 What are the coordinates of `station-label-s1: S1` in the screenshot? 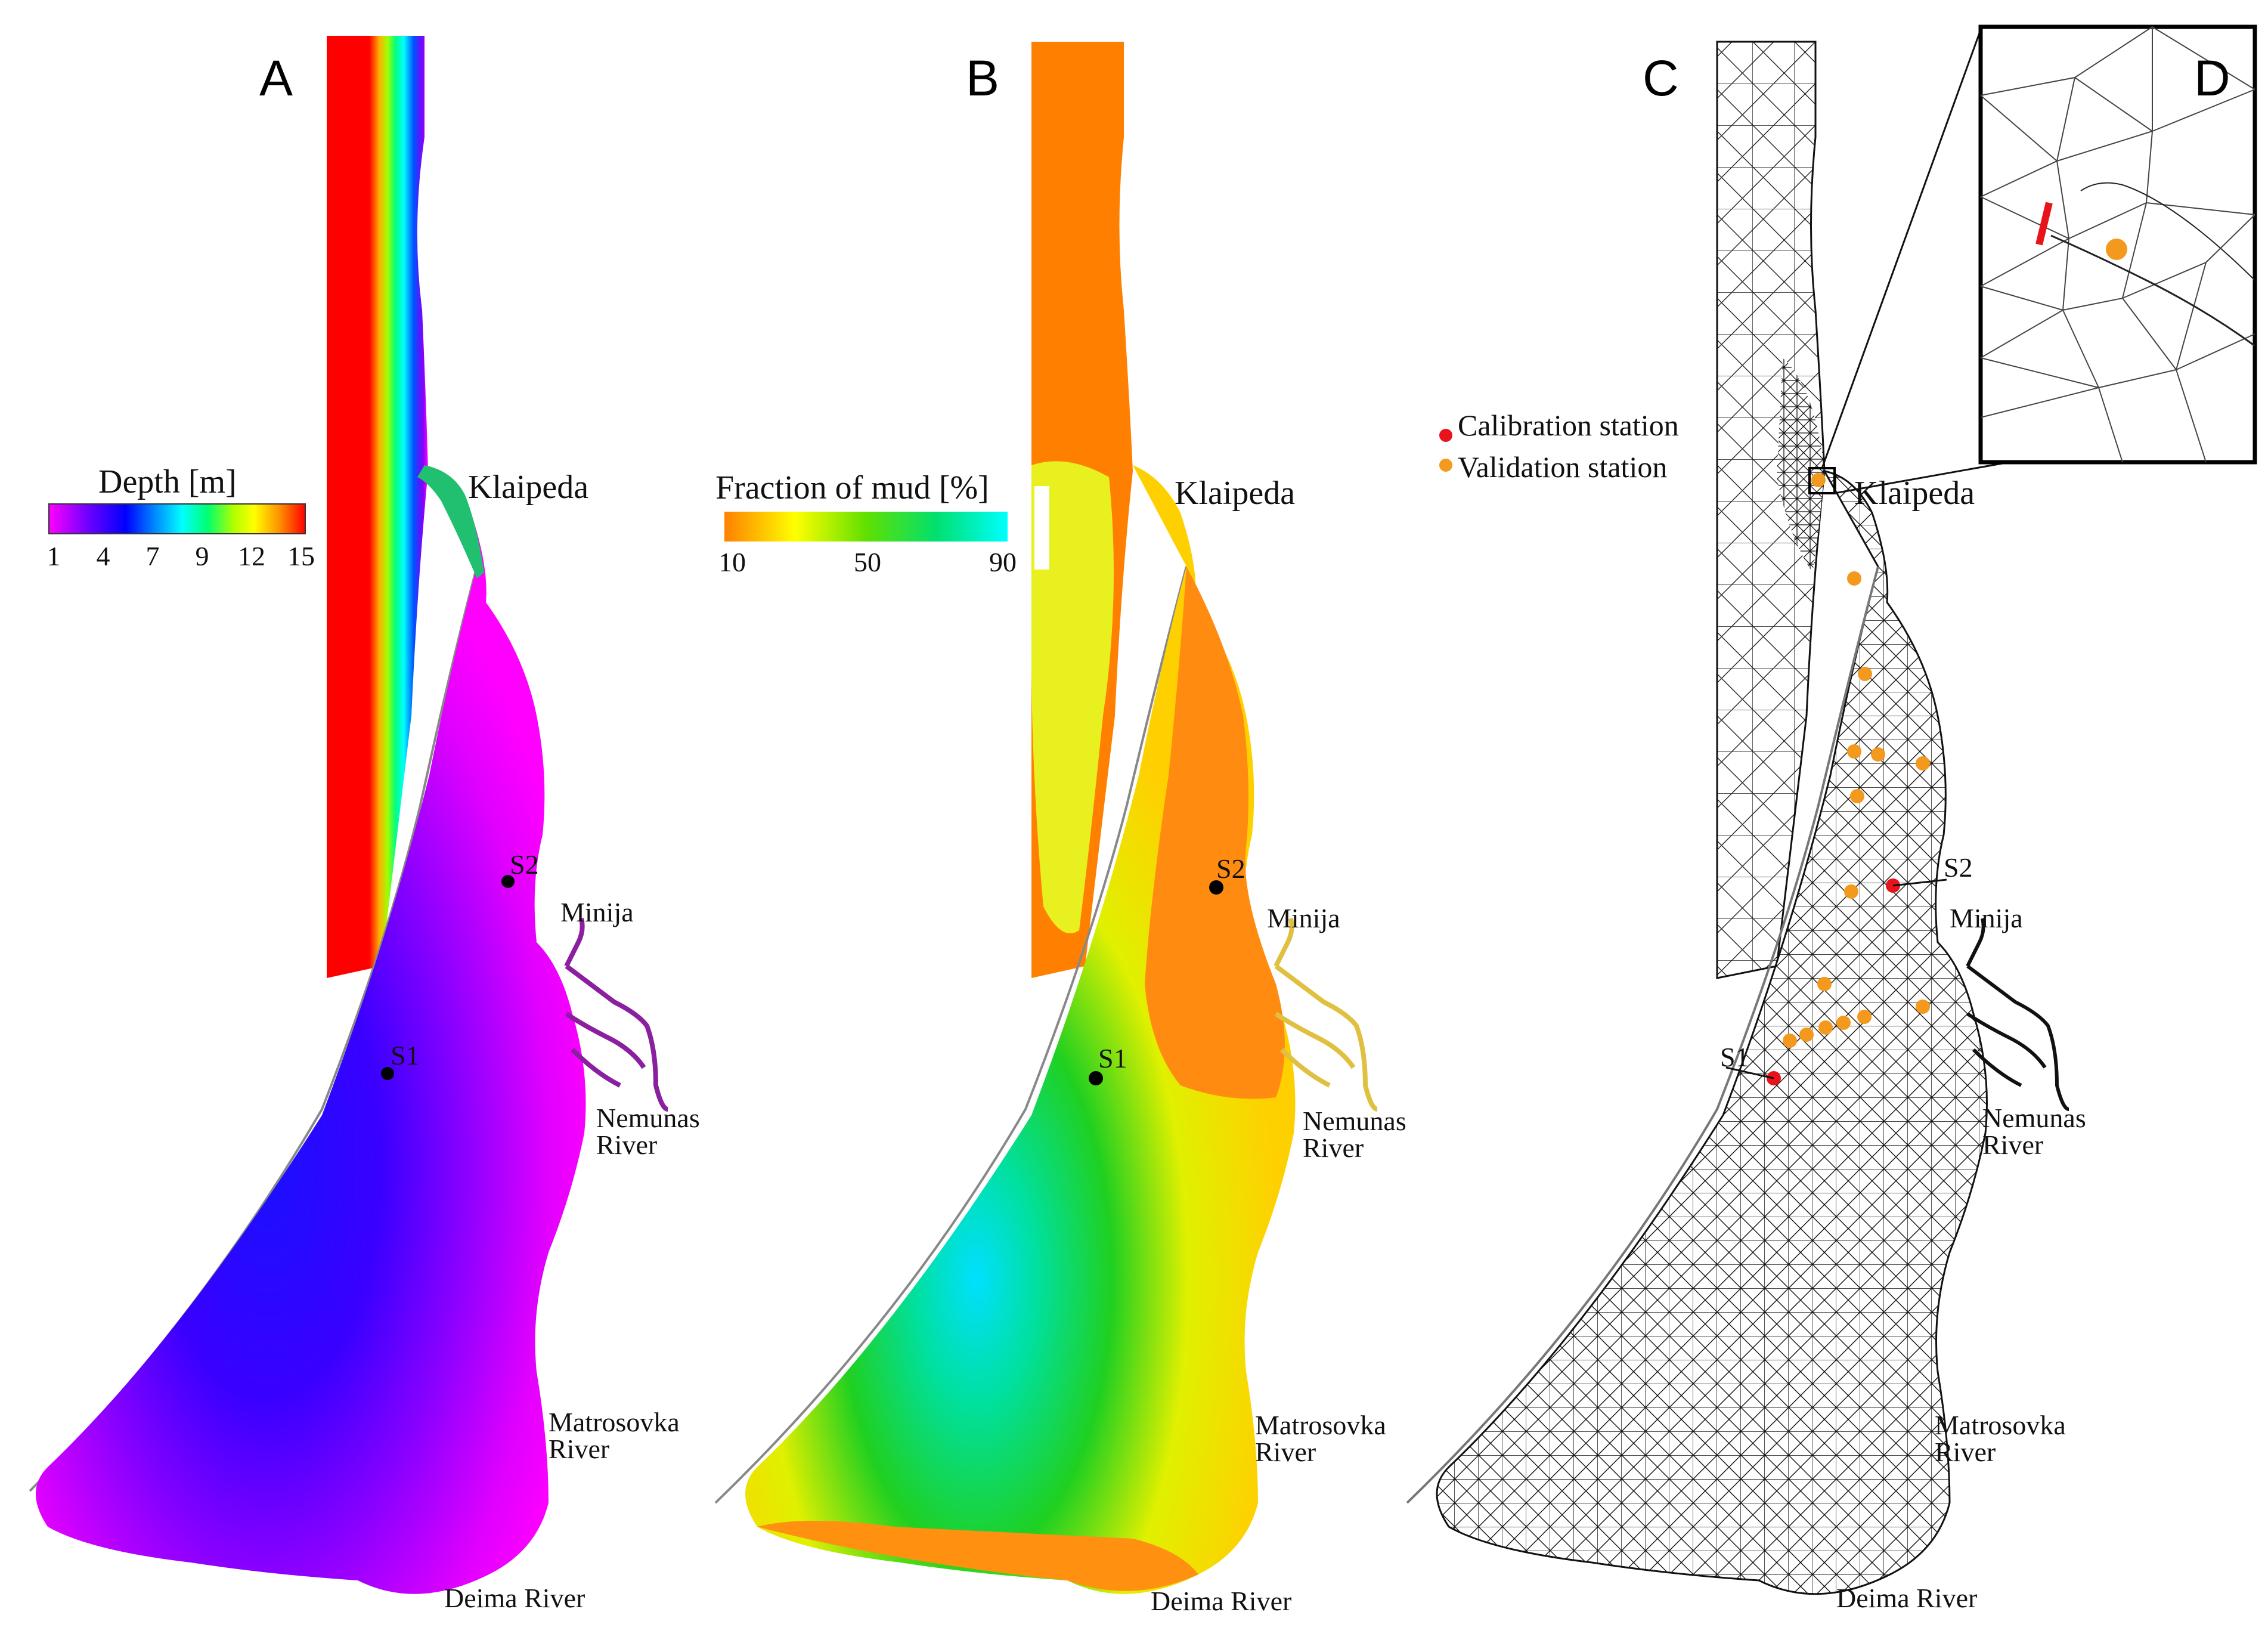 It's located at (405, 1055).